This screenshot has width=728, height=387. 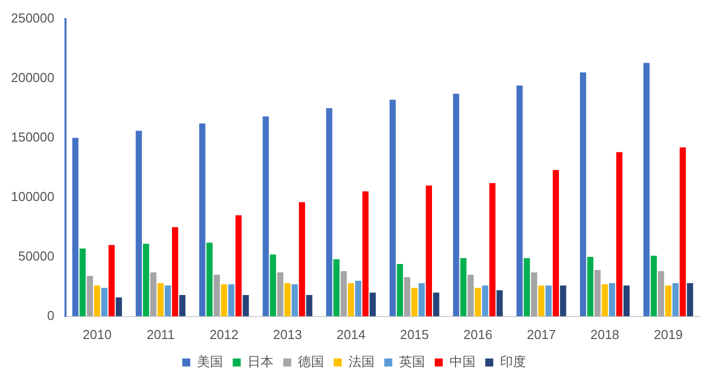 I want to click on x-tick-label: 2013, so click(x=287, y=334).